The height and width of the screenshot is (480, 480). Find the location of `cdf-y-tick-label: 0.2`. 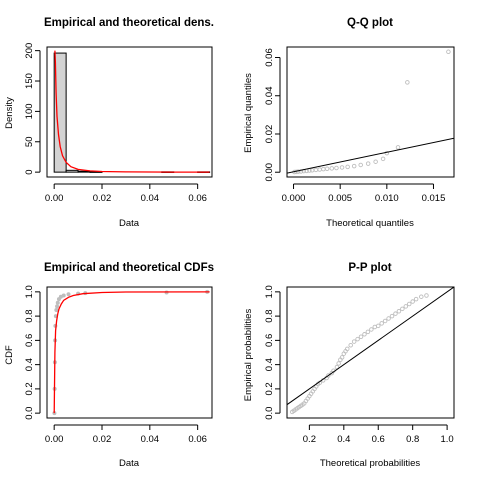

cdf-y-tick-label: 0.2 is located at coordinates (29, 388).